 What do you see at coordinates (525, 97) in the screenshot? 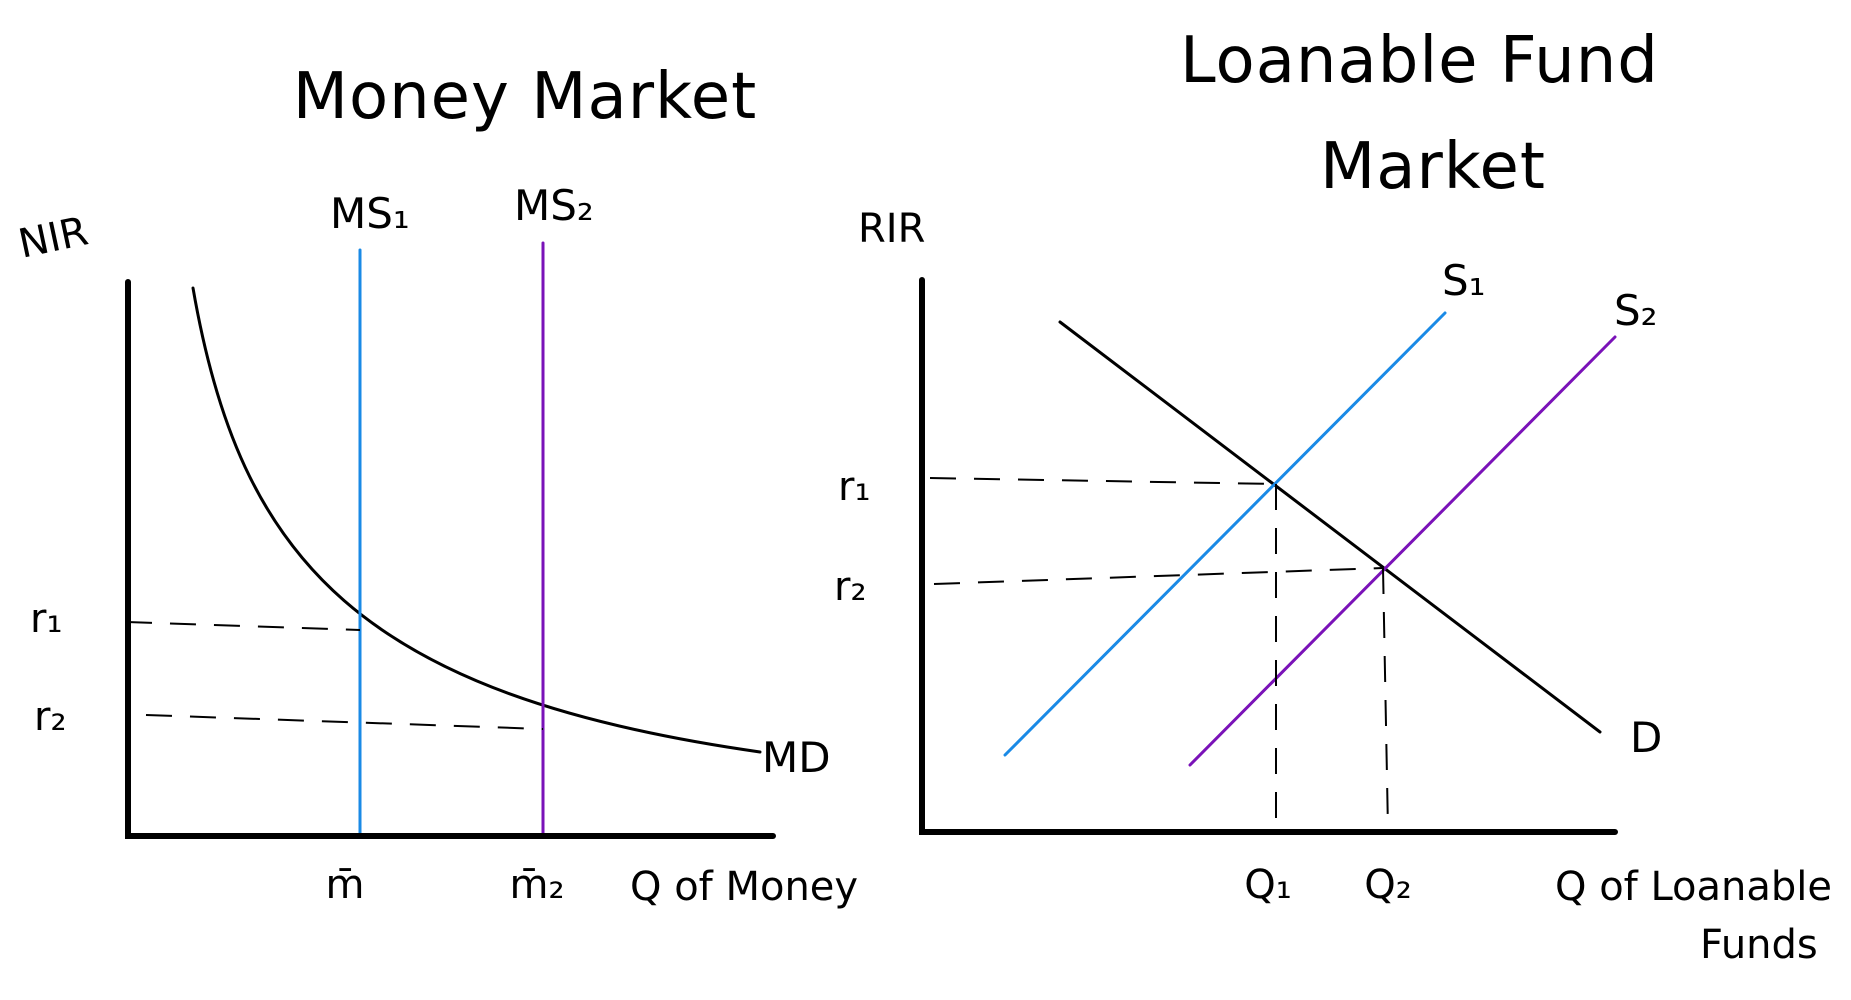
I see `money-market-title: Money Market` at bounding box center [525, 97].